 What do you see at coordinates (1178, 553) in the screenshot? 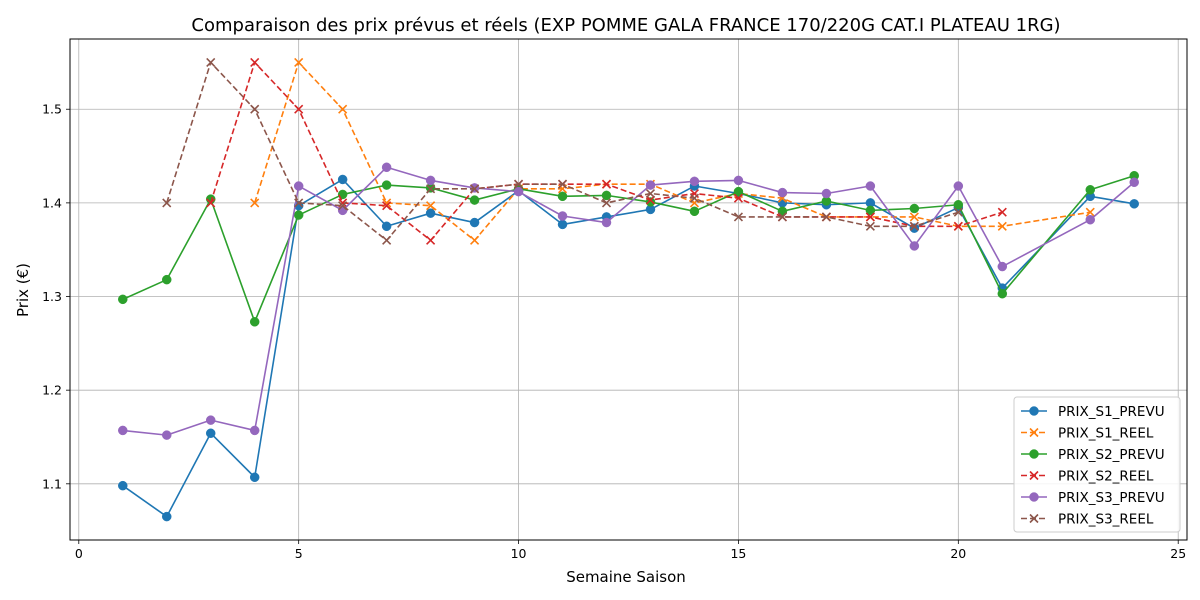
I see `x-tick-label: 25` at bounding box center [1178, 553].